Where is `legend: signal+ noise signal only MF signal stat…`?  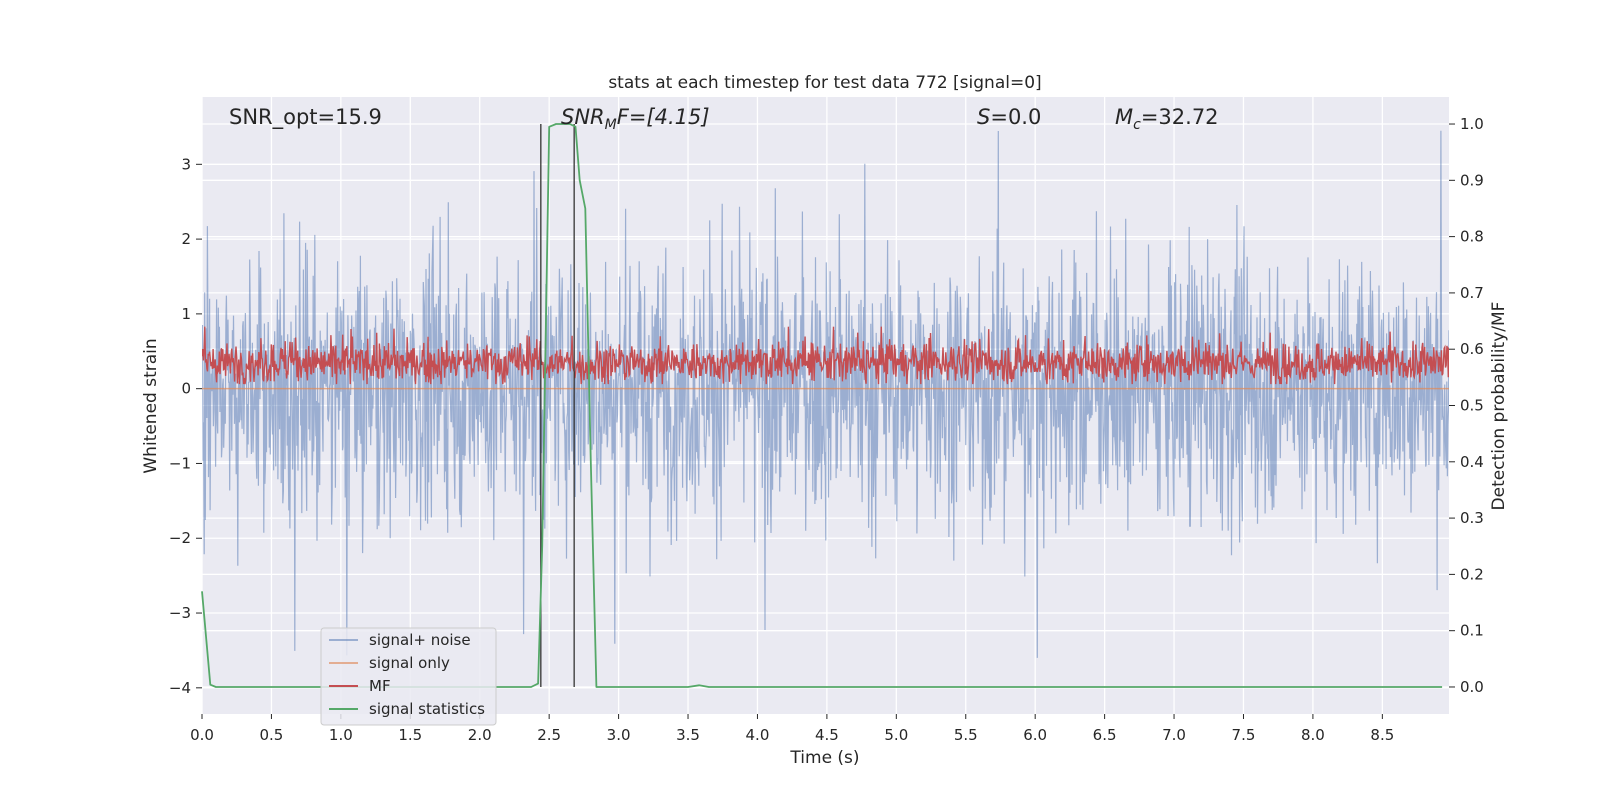 legend: signal+ noise signal only MF signal stat… is located at coordinates (408, 676).